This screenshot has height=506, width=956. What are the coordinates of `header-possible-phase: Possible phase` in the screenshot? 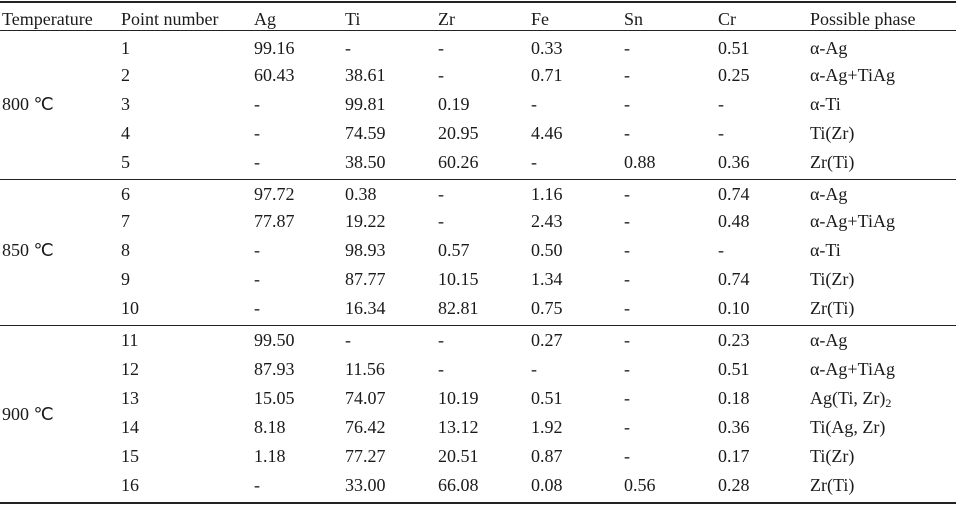 It's located at (863, 19).